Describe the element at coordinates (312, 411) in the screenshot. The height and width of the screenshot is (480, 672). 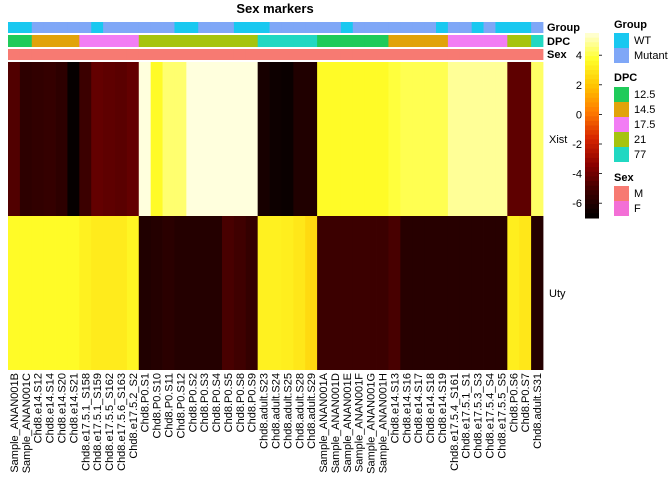
I see `column-label: Chd8.adult.S29` at that location.